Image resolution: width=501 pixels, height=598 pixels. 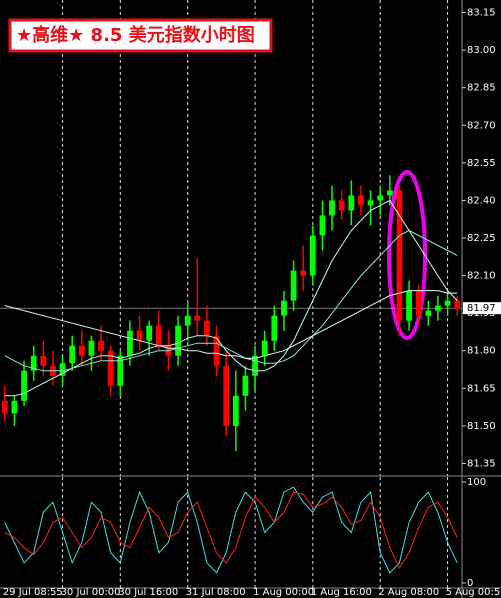 I want to click on y-tick-label: 81.35, so click(x=481, y=463).